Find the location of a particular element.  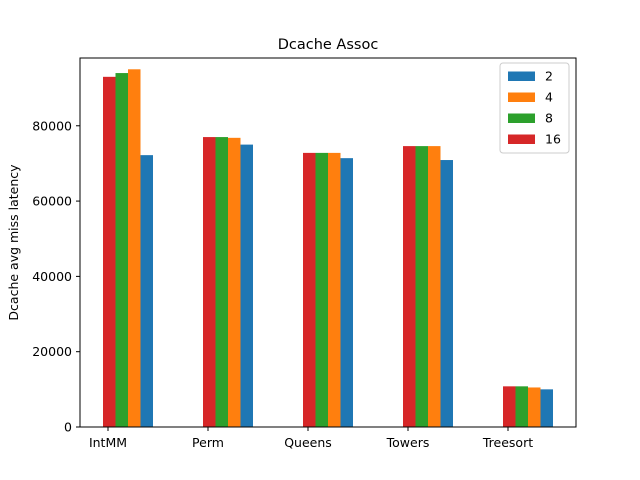

y-tick-label: 20000 is located at coordinates (52, 351).